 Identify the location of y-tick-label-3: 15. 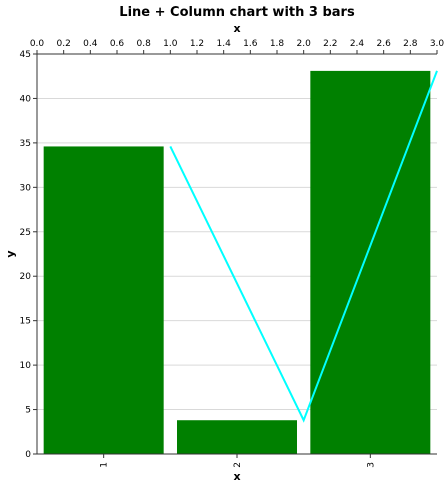
(25, 322).